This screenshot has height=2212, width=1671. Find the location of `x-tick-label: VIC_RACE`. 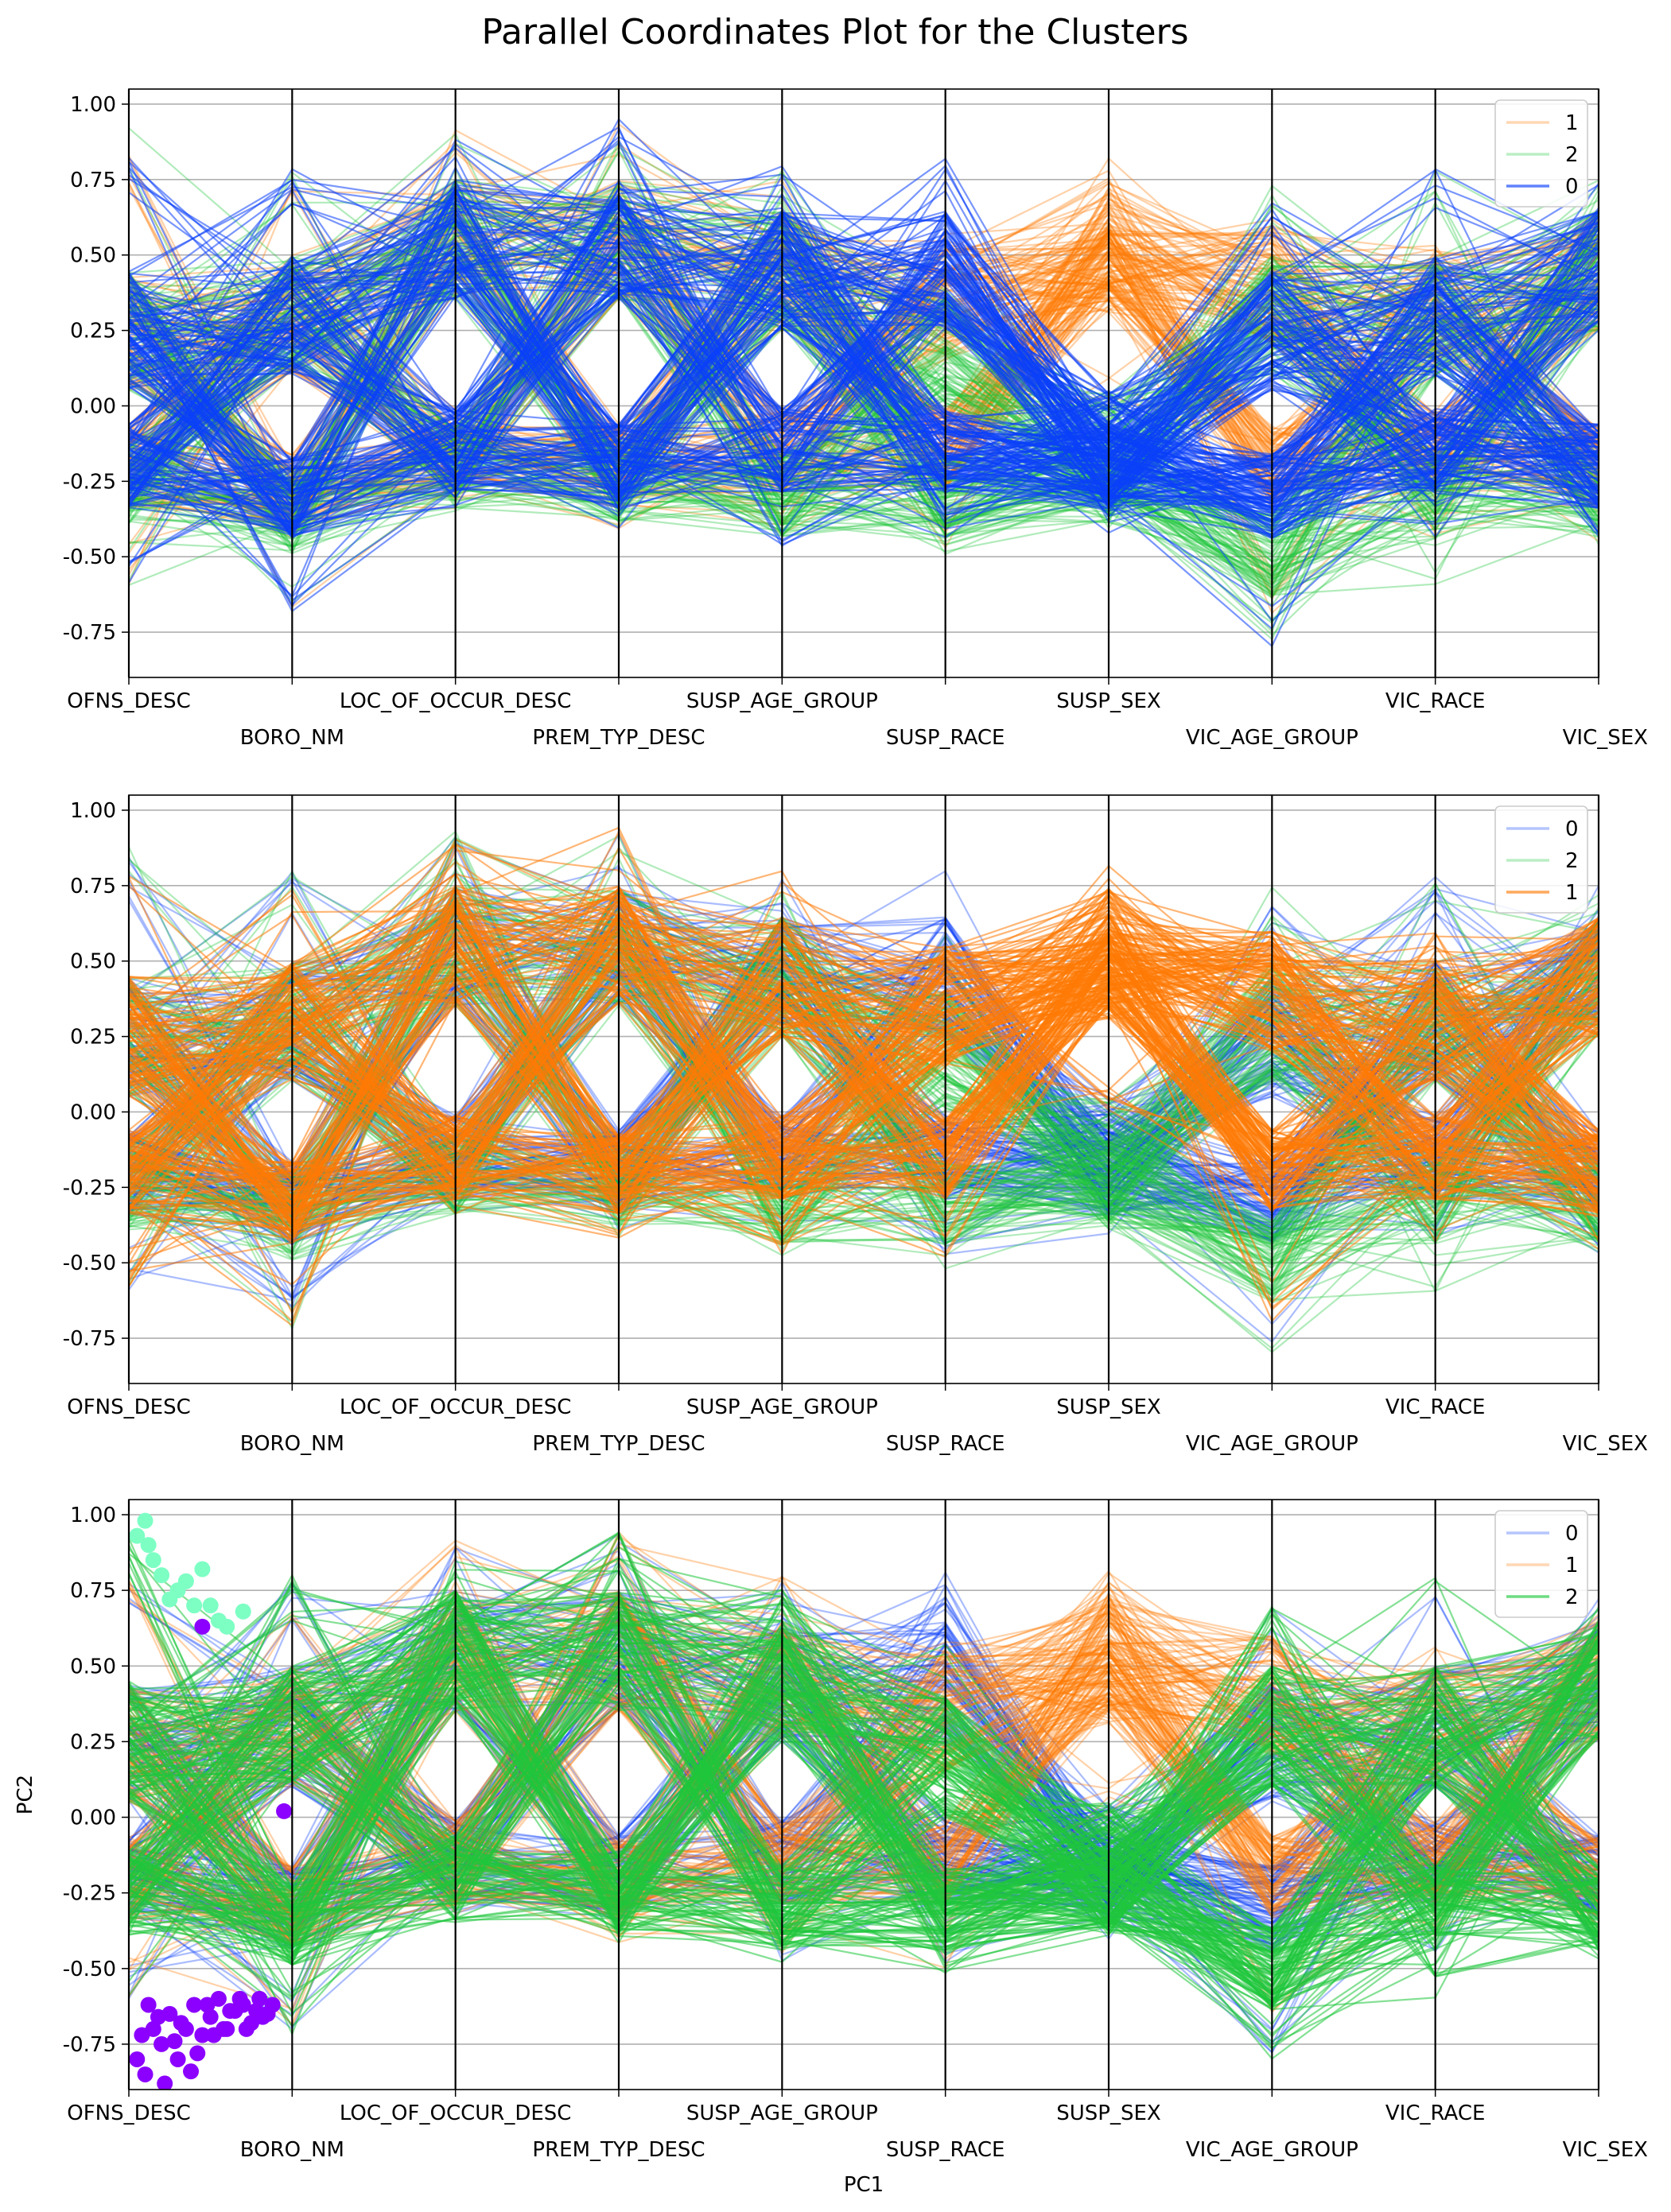

x-tick-label: VIC_RACE is located at coordinates (1436, 1407).